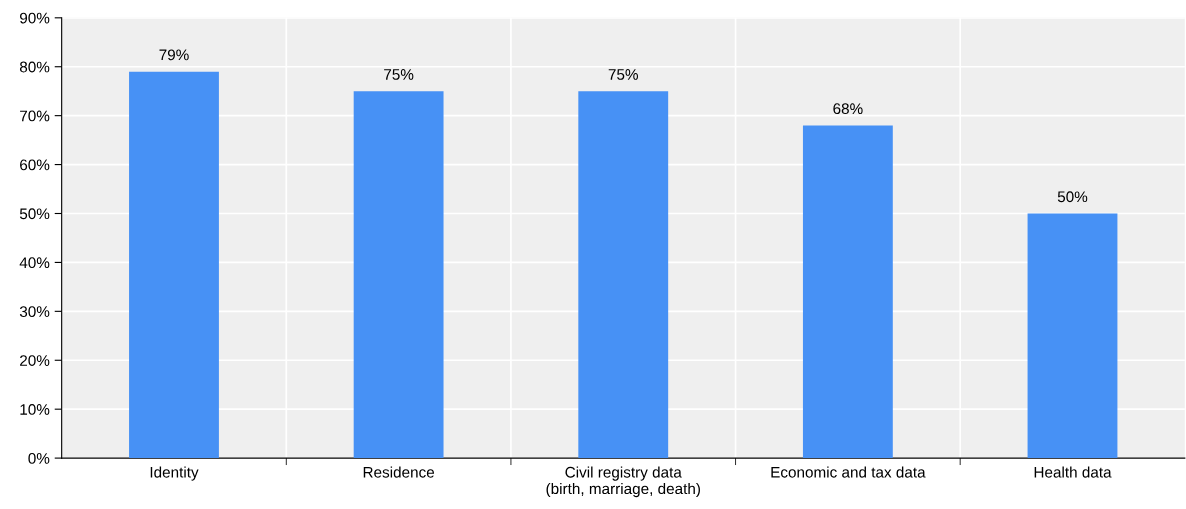  I want to click on y-tick-label: 90%, so click(35, 18).